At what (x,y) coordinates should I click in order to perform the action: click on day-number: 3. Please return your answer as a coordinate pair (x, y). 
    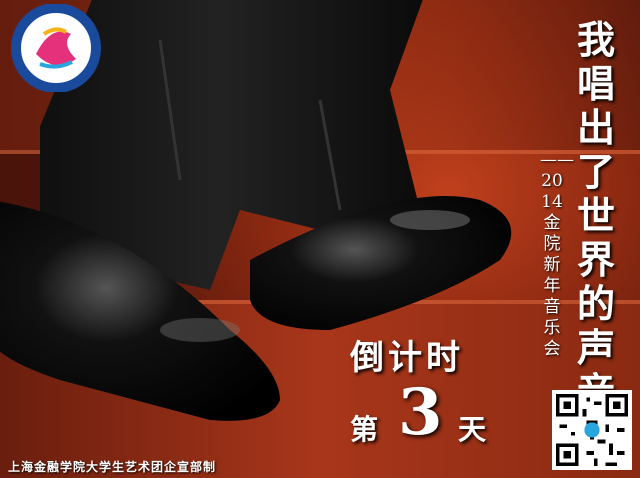
    Looking at the image, I should click on (420, 412).